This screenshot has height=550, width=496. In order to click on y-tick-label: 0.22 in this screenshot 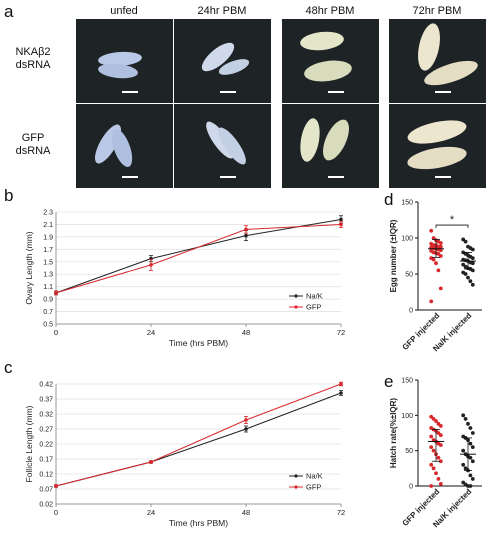, I will do `click(46, 445)`.